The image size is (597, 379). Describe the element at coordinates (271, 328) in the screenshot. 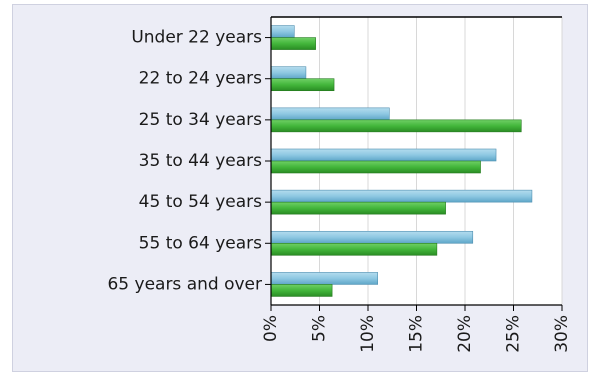

I see `x-tick-label: 0%` at that location.